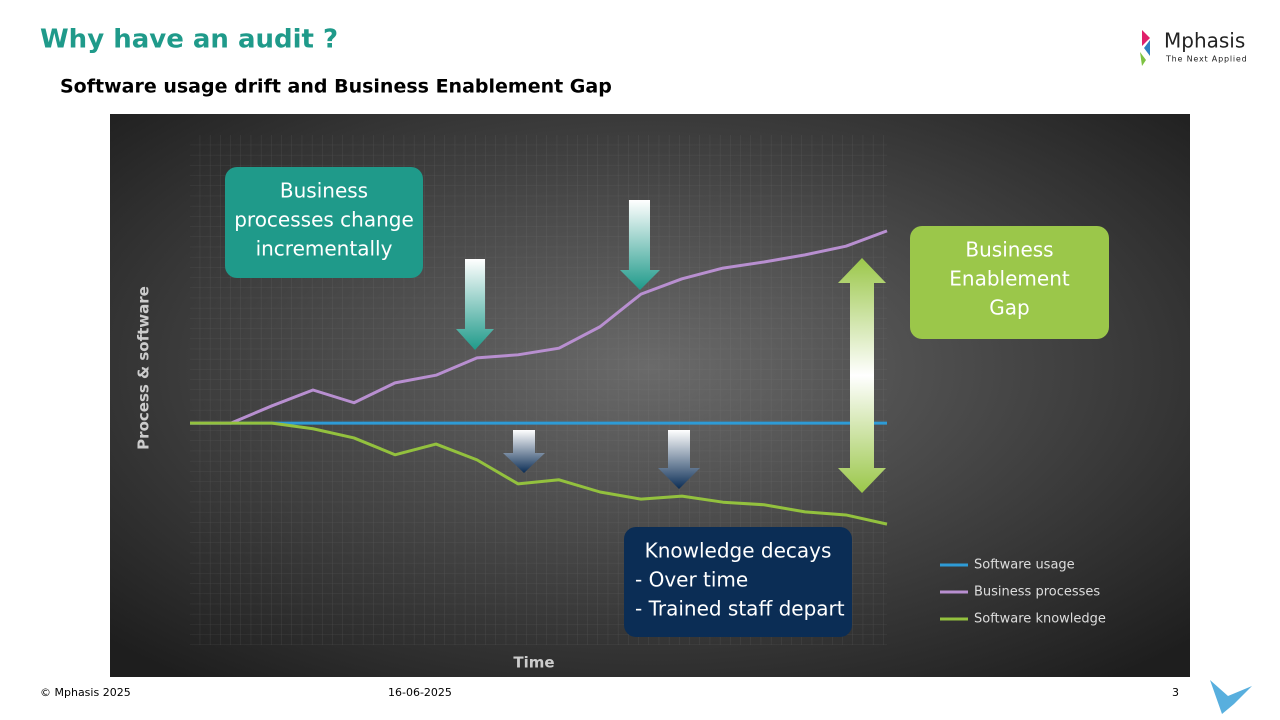 The width and height of the screenshot is (1280, 720). What do you see at coordinates (1204, 41) in the screenshot?
I see `logo-text: Mphasis` at bounding box center [1204, 41].